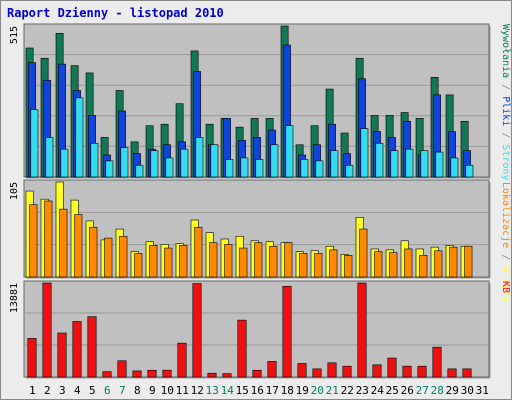  What do you see at coordinates (452, 390) in the screenshot?
I see `x-label-day-29: 29` at bounding box center [452, 390].